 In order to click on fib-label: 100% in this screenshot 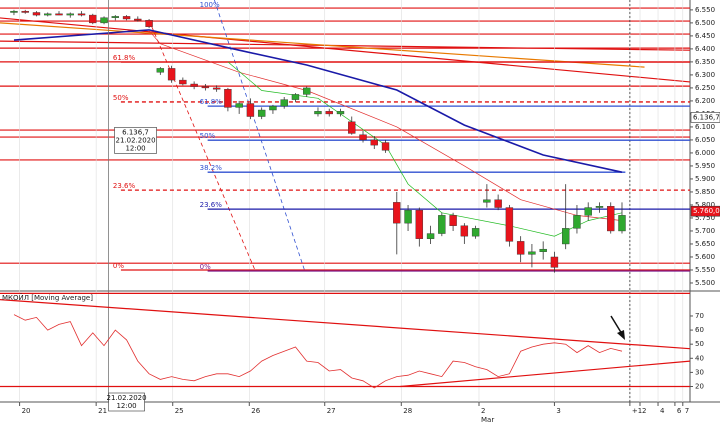, I will do `click(210, 5)`.